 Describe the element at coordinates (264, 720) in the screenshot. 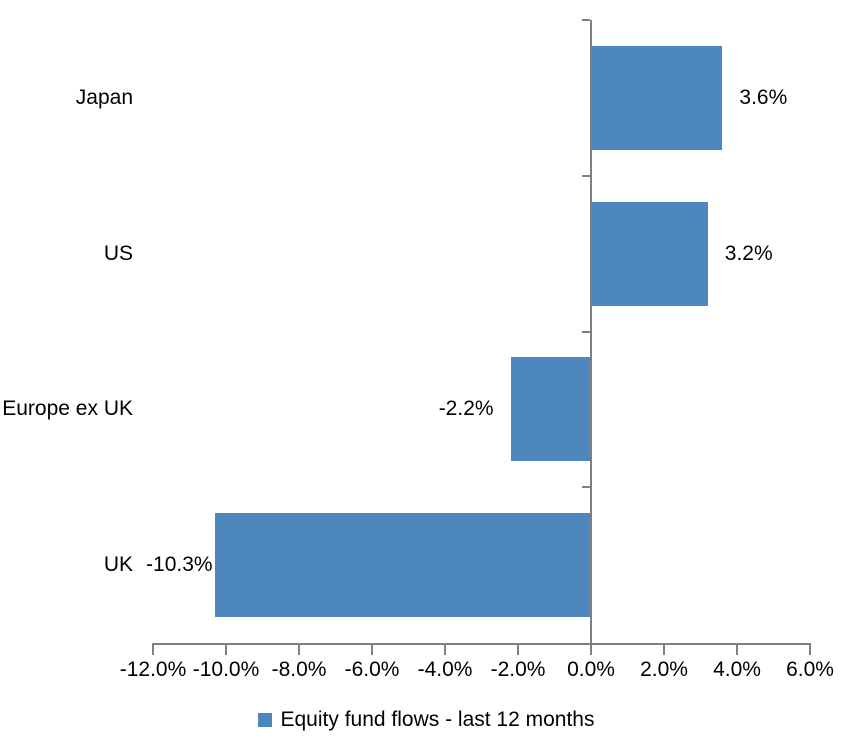

I see `legend-marker-icon` at that location.